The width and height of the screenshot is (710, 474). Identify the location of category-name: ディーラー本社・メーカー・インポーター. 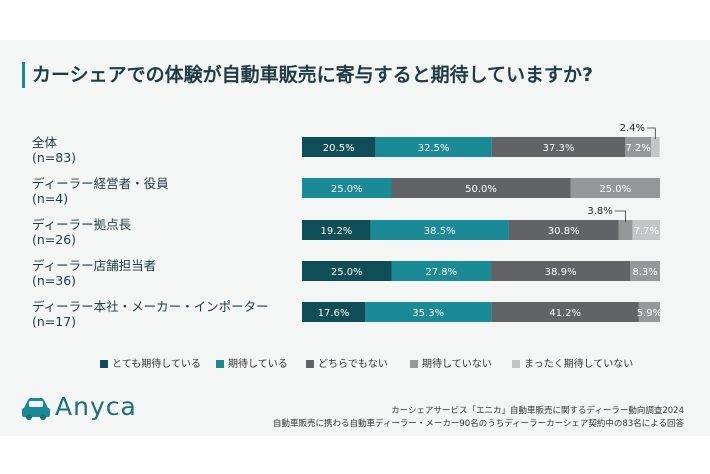
(150, 306).